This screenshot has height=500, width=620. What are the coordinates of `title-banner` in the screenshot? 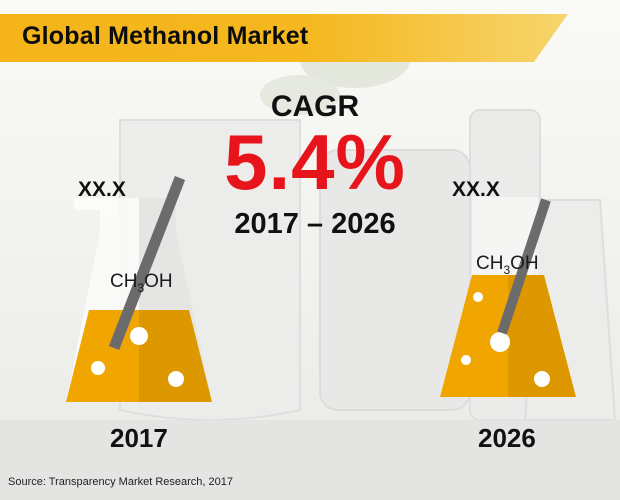 It's located at (284, 38).